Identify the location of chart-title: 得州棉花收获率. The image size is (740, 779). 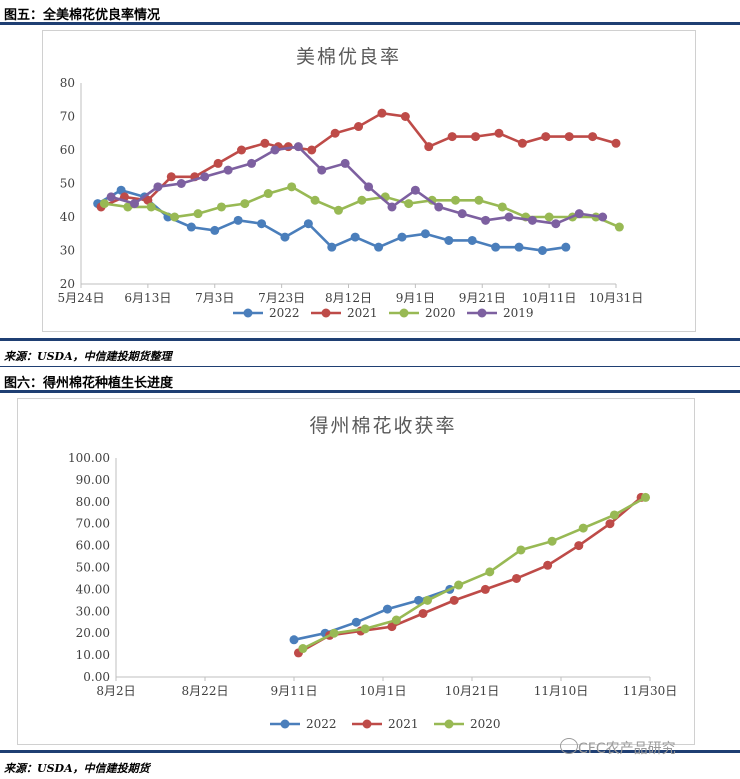
(382, 426).